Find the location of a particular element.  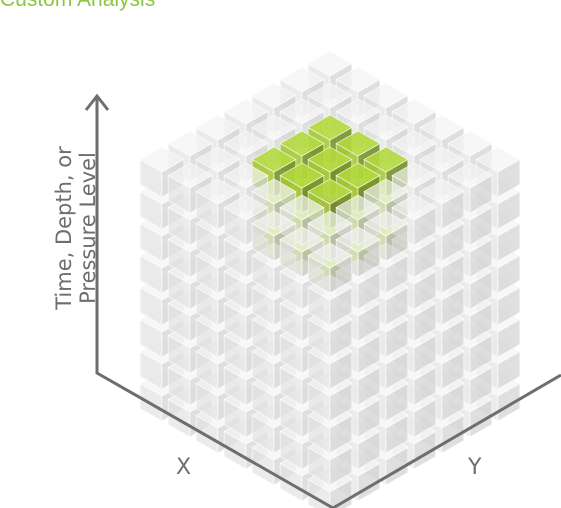

y-axis-label: Y is located at coordinates (475, 467).